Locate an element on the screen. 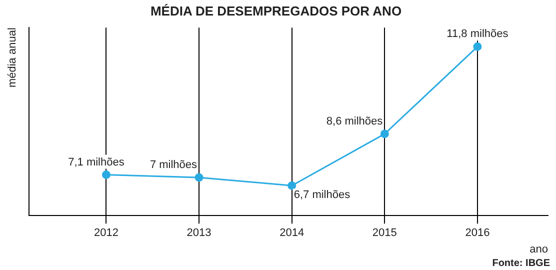 The width and height of the screenshot is (556, 270). x-axis-title: ano is located at coordinates (539, 249).